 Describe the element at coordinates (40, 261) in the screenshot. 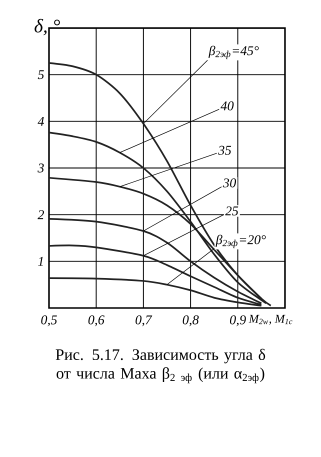

I see `y-tick-label: 1` at that location.